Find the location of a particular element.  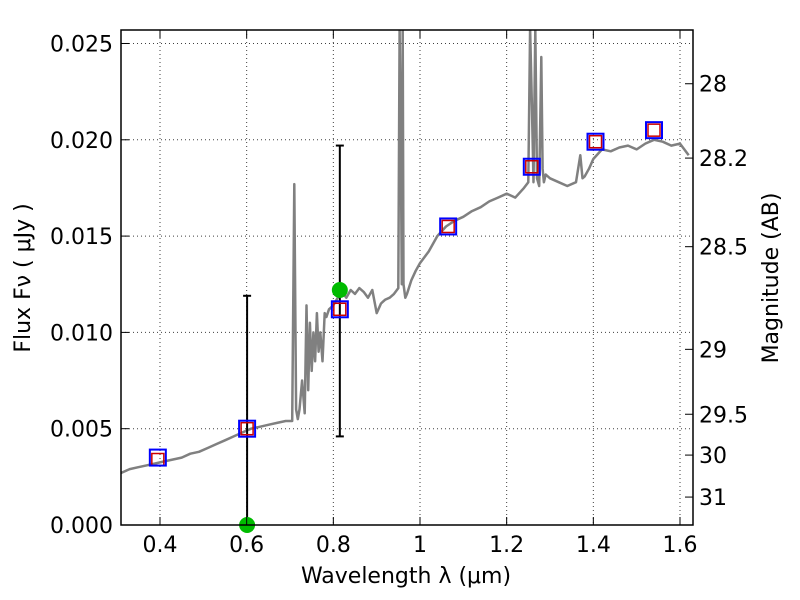

x-tick-label: 1.2 is located at coordinates (506, 545).